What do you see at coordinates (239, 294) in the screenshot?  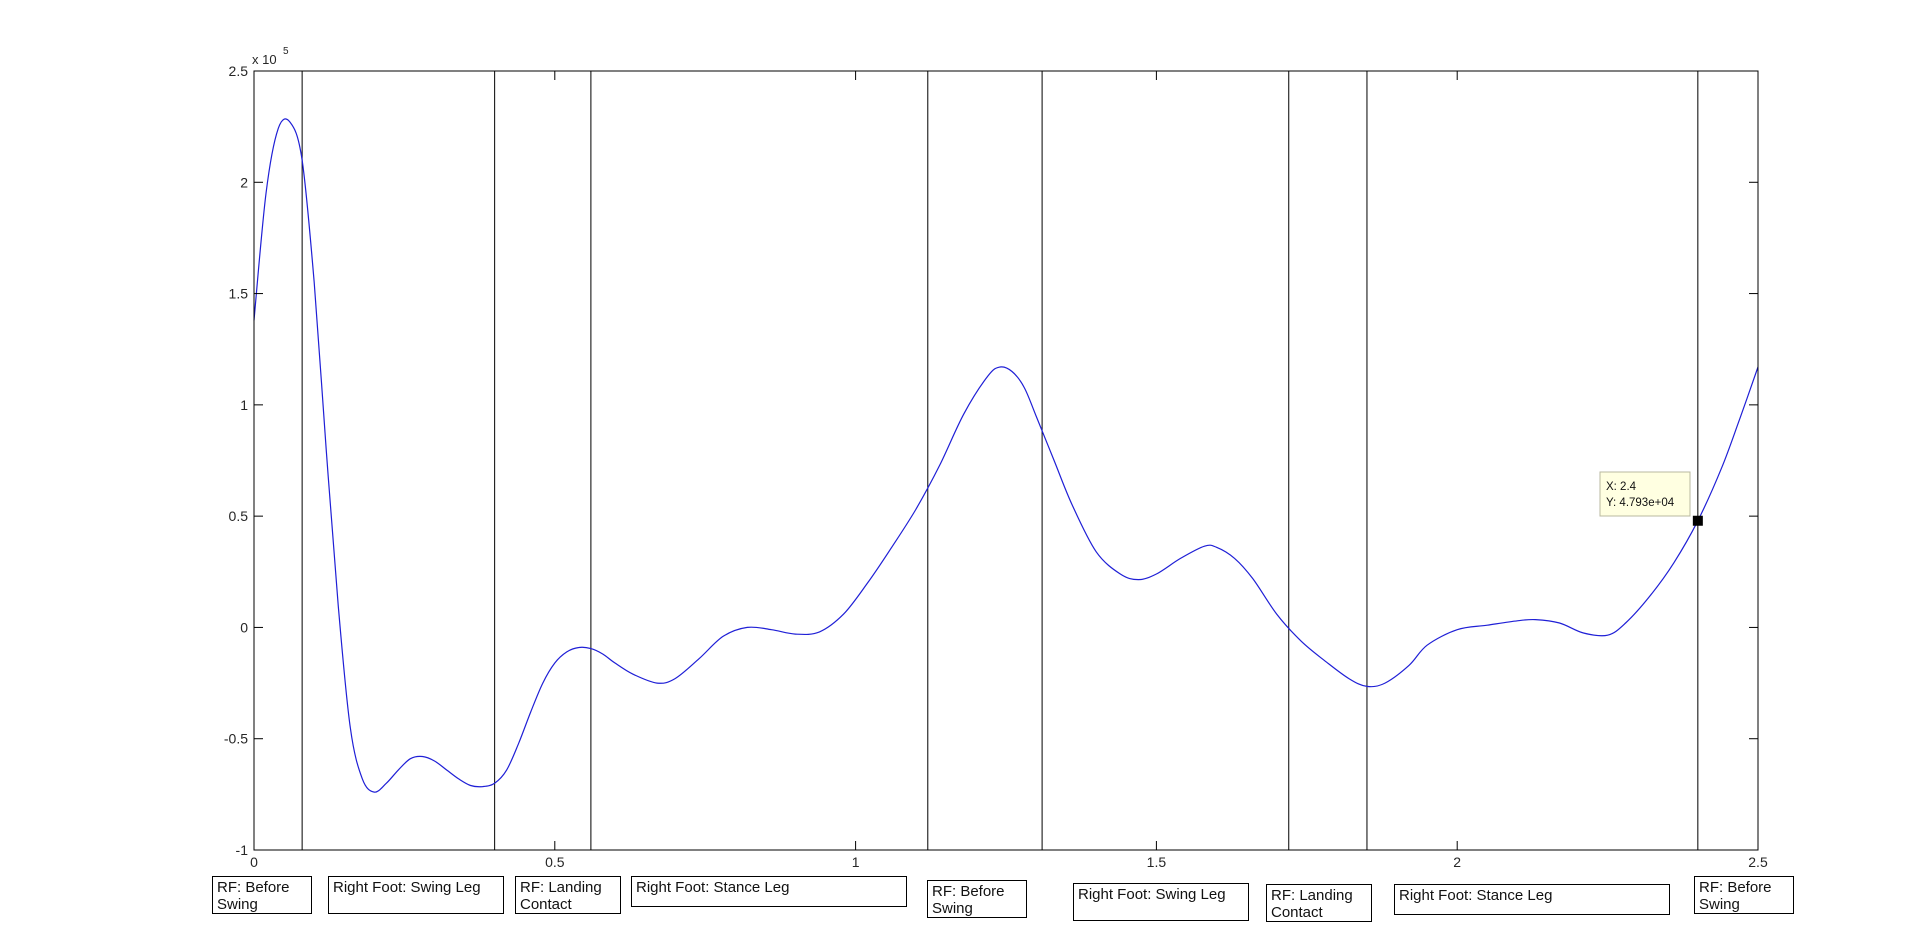 I see `y-tick-label: 1.5` at bounding box center [239, 294].